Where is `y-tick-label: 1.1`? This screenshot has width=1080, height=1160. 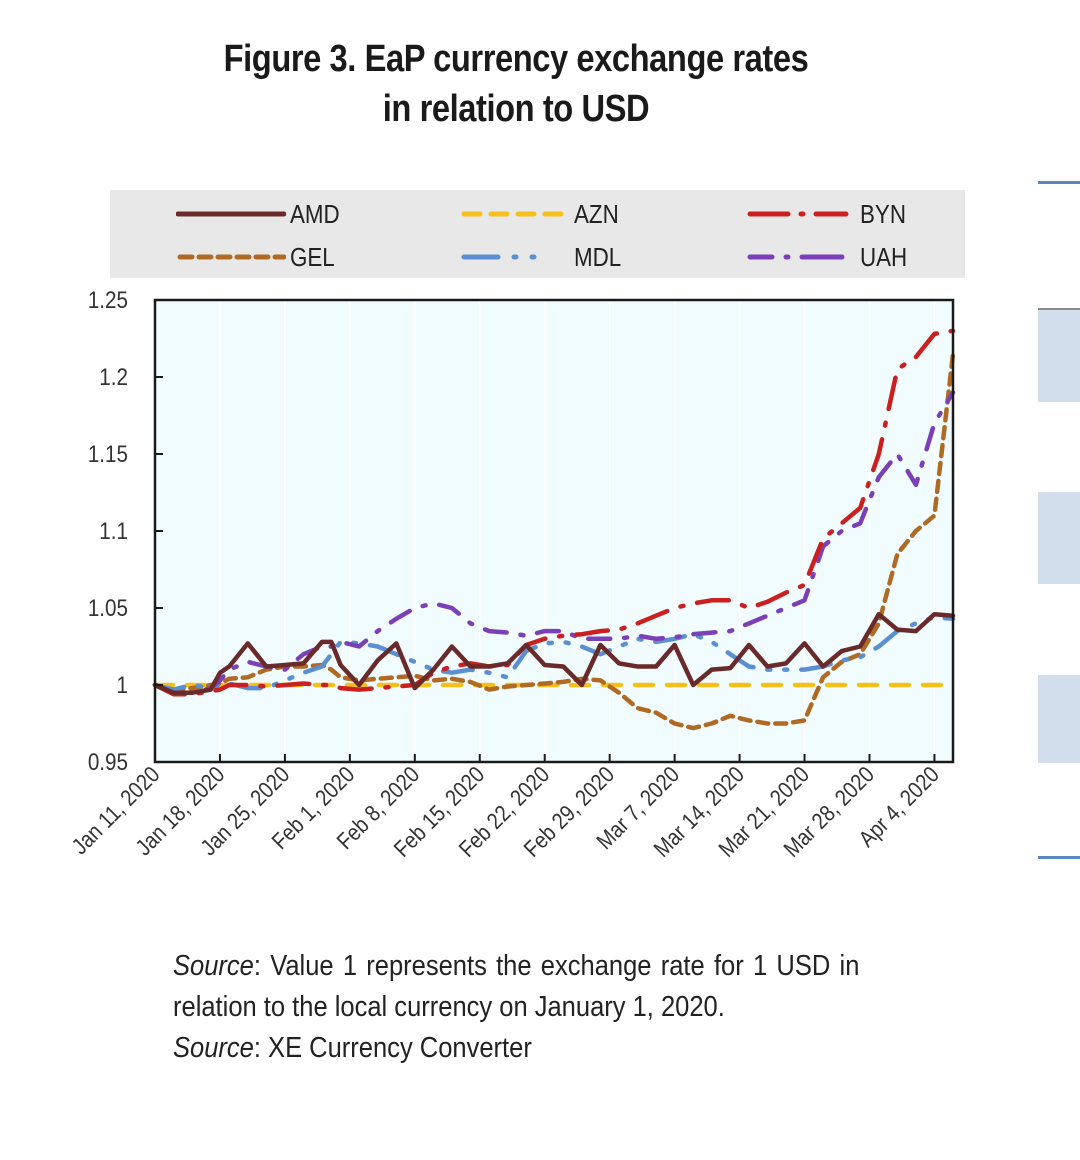 y-tick-label: 1.1 is located at coordinates (113, 531).